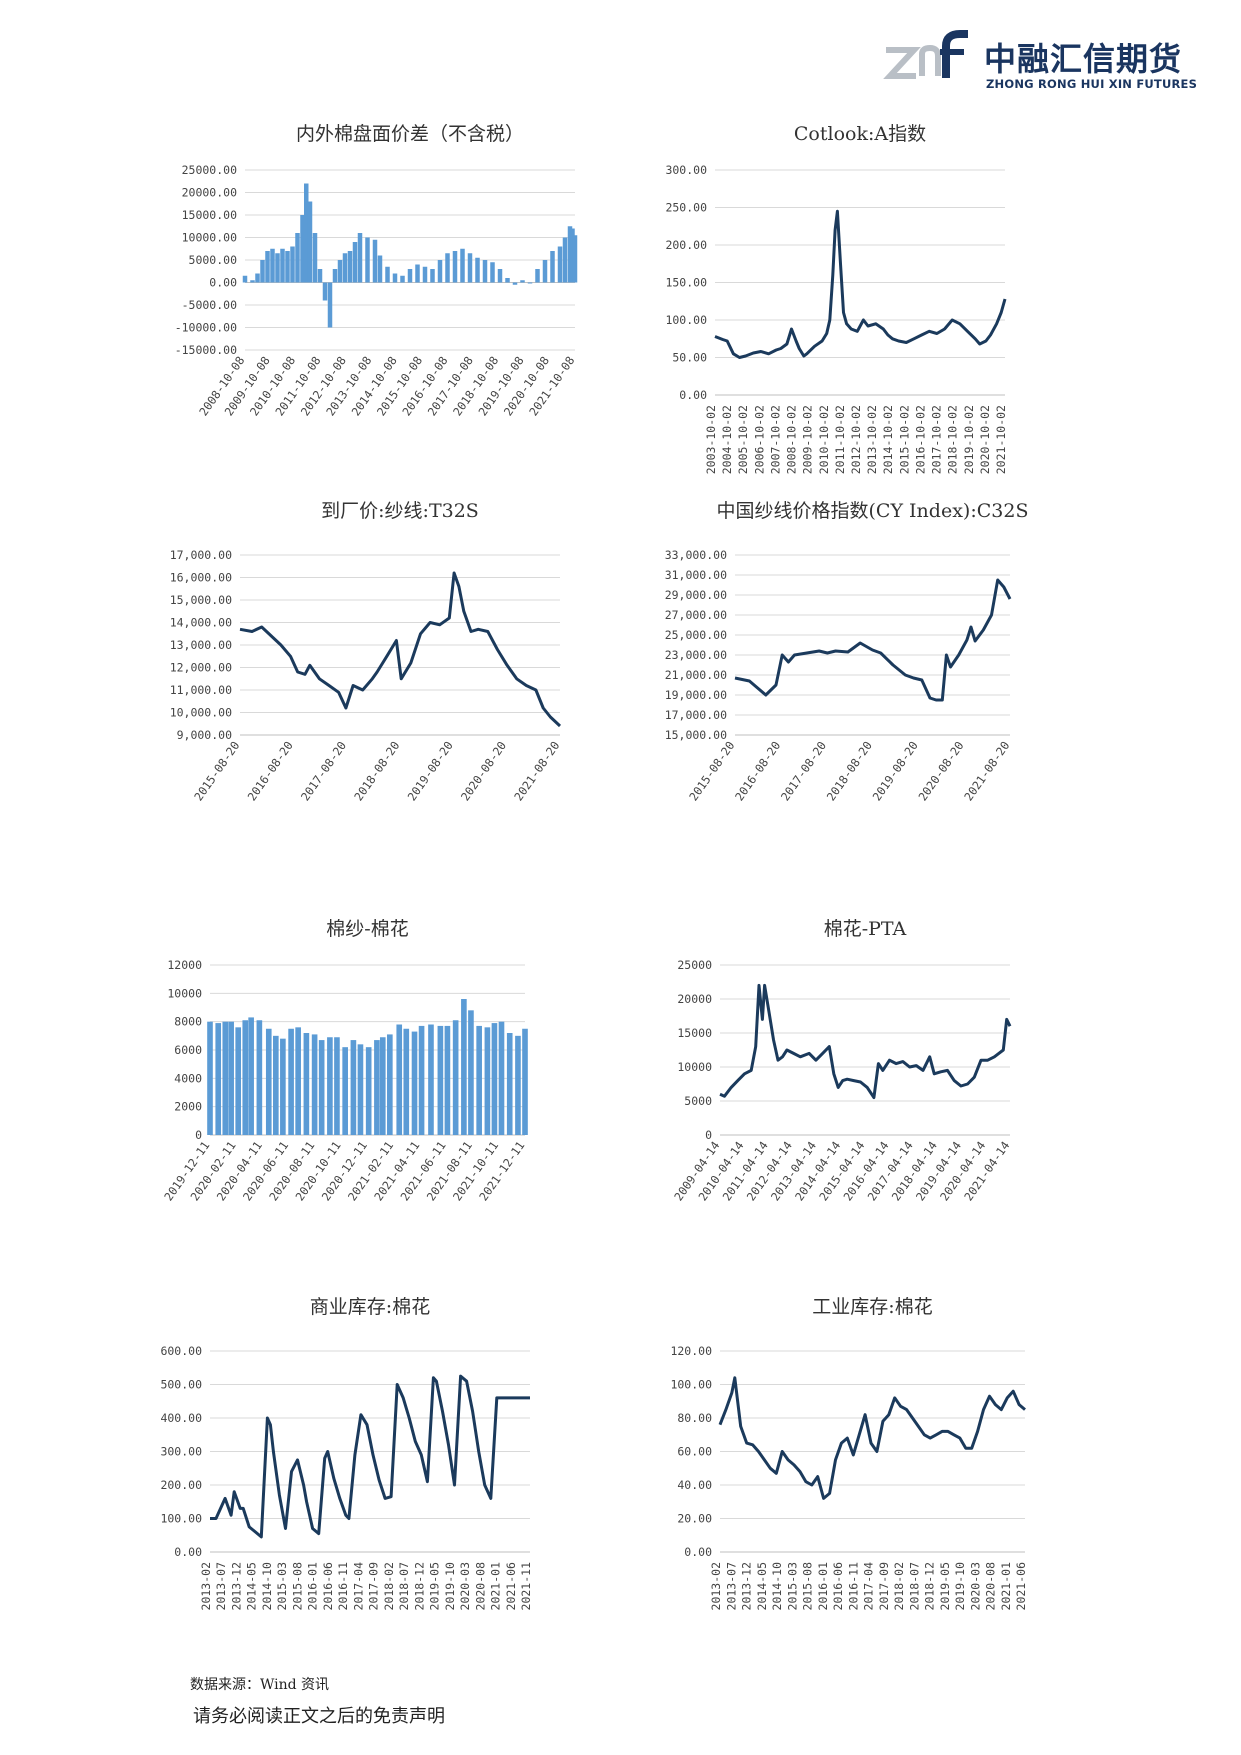 The image size is (1241, 1755). Describe the element at coordinates (201, 578) in the screenshot. I see `y-tick-label: 16,000.00` at that location.